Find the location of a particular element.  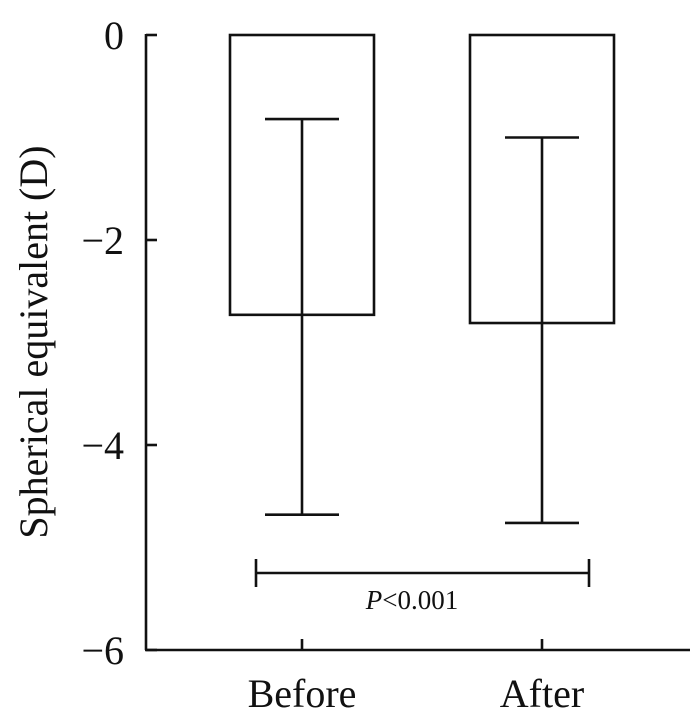

y-tick-label: −2 is located at coordinates (102, 240).